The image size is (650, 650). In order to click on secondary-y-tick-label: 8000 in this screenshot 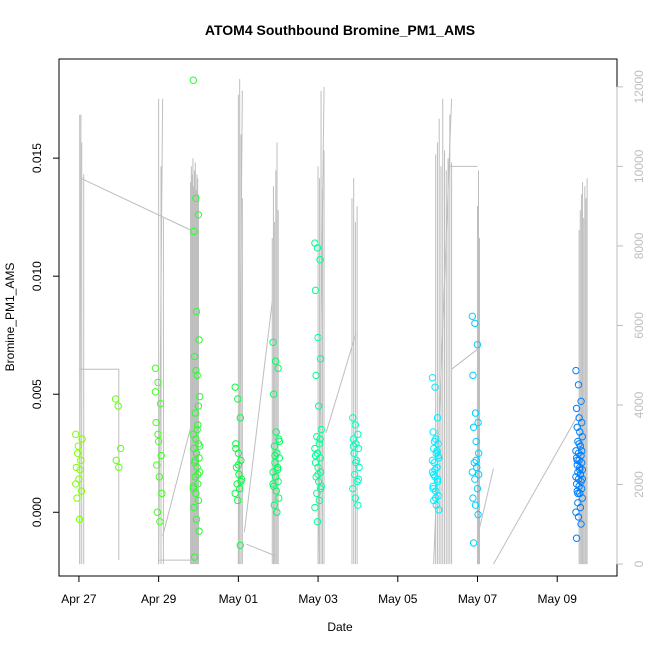, I will do `click(639, 245)`.